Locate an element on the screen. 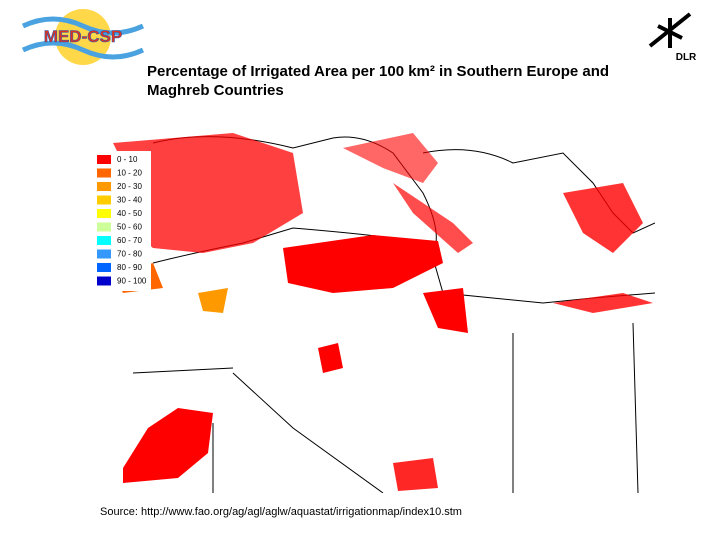 The width and height of the screenshot is (720, 540). logo-text: DLR is located at coordinates (686, 57).